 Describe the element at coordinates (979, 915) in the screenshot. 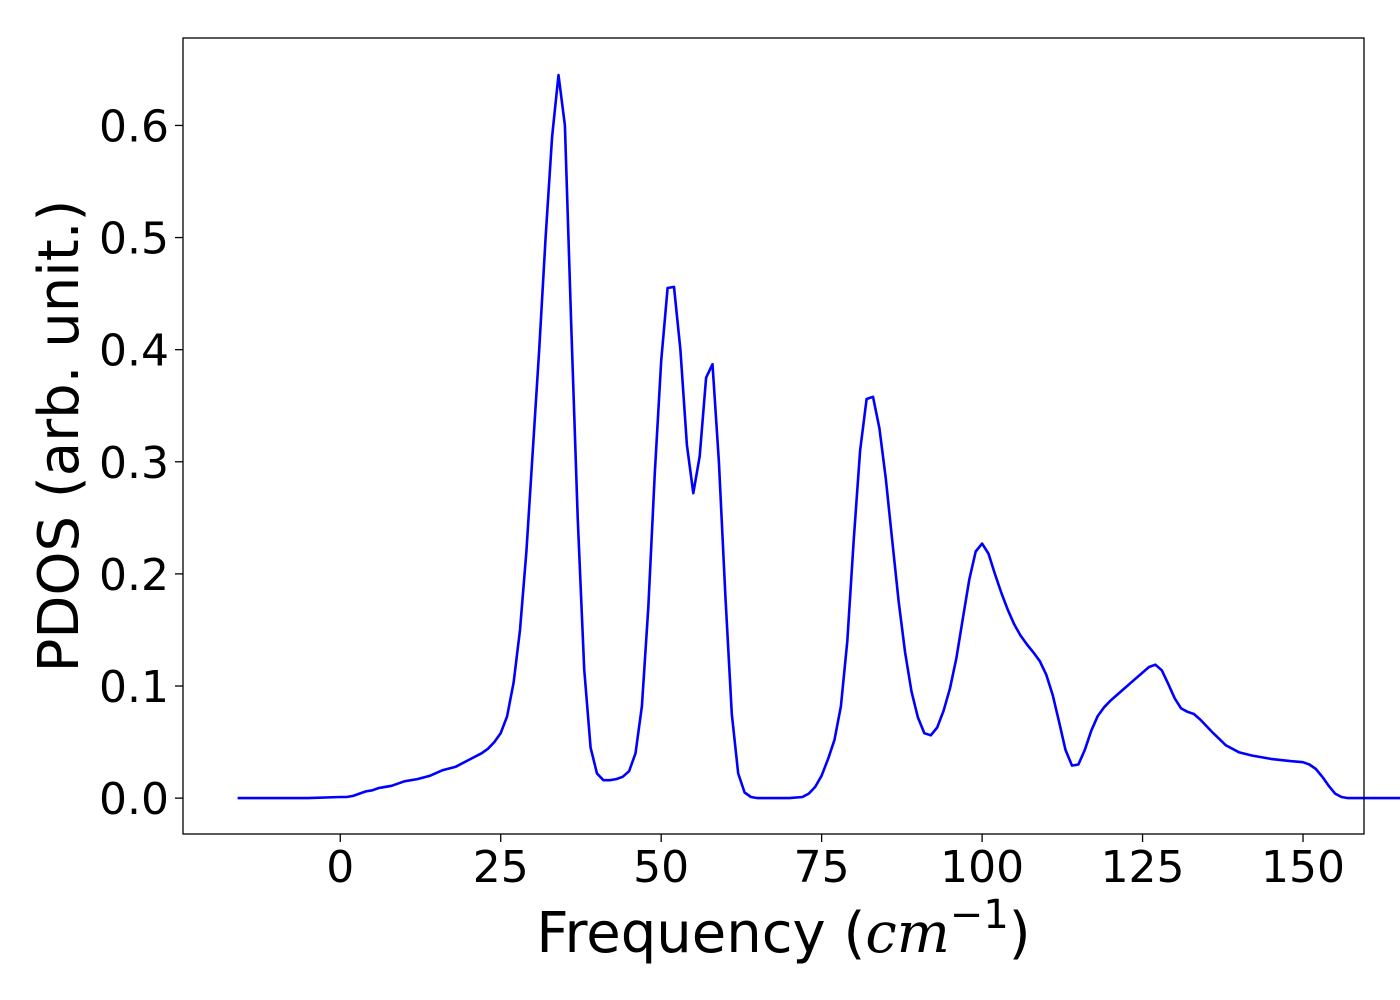

I see `x-axis-title-exponent: −1` at that location.